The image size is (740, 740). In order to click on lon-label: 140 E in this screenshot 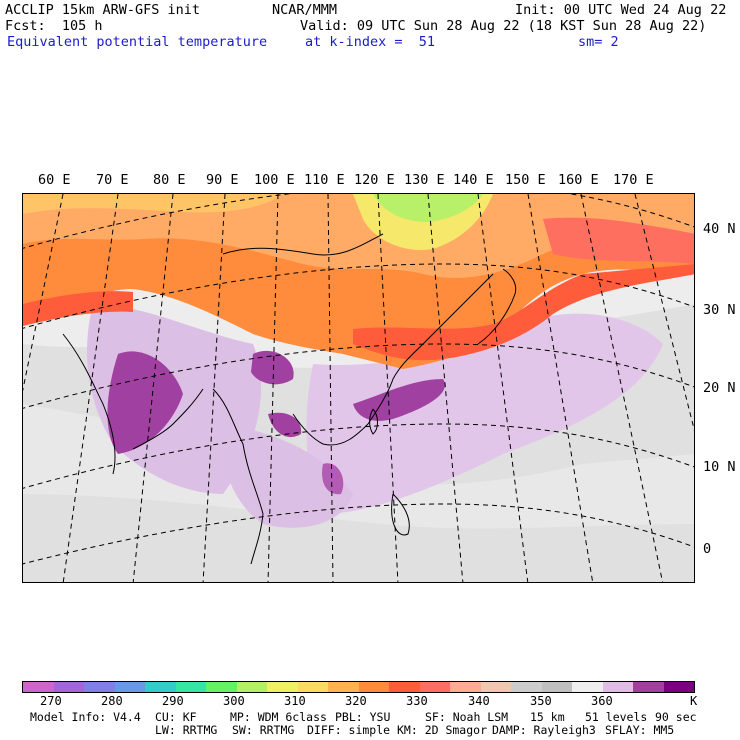, I will do `click(473, 180)`.